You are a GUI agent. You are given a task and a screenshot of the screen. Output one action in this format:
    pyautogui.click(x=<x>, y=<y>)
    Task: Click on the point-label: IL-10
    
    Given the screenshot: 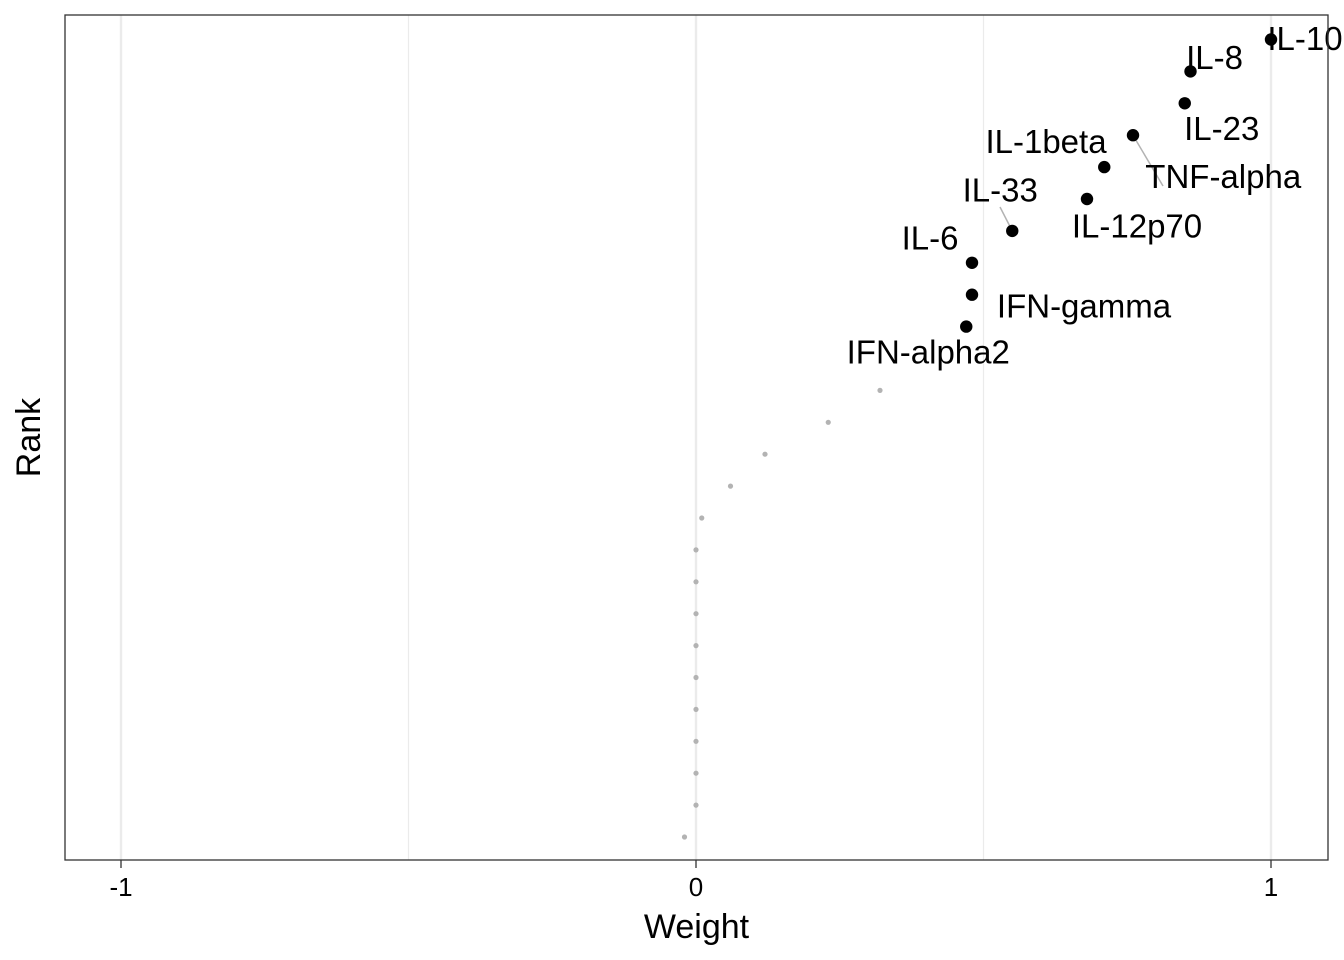 What is the action you would take?
    pyautogui.click(x=1304, y=38)
    